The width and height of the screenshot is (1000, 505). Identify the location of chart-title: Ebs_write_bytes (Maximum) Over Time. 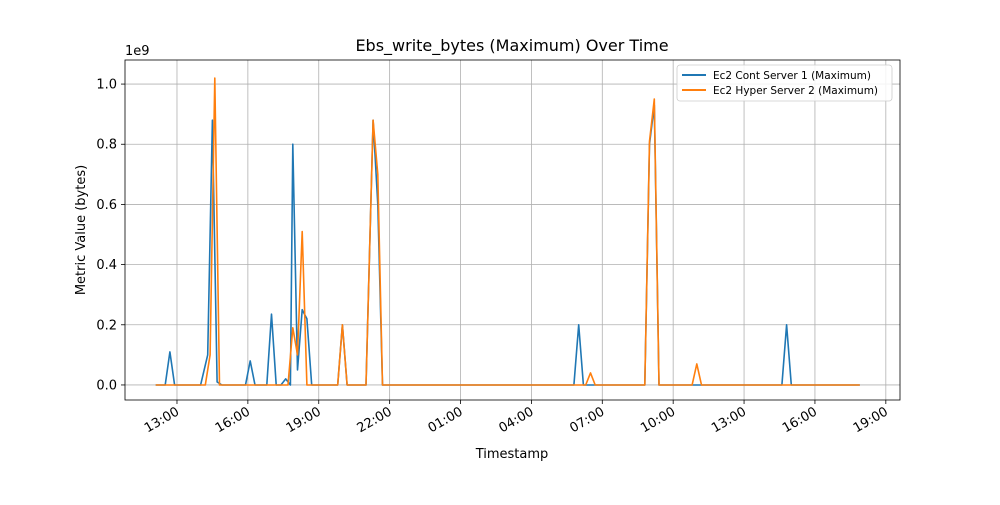
(511, 46).